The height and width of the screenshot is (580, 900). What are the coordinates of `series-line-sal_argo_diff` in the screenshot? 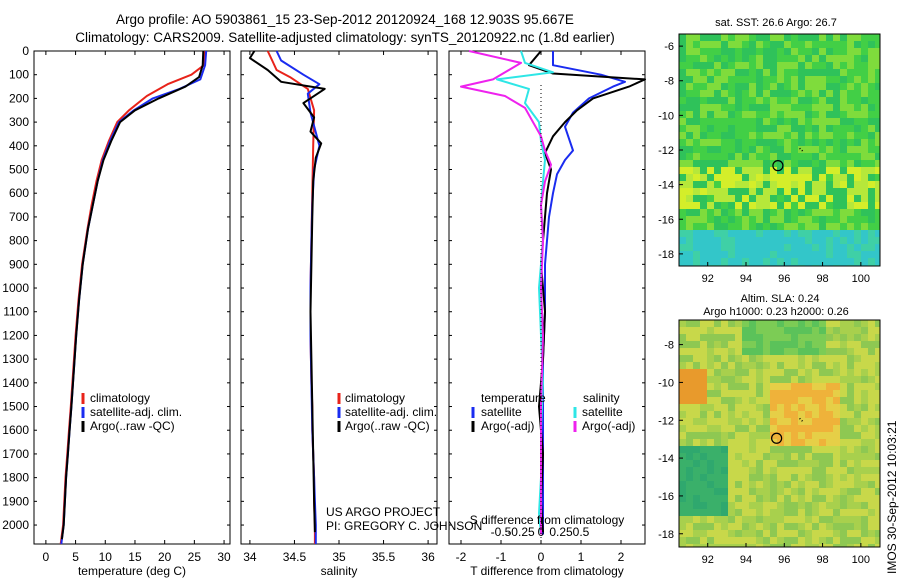 It's located at (506, 292).